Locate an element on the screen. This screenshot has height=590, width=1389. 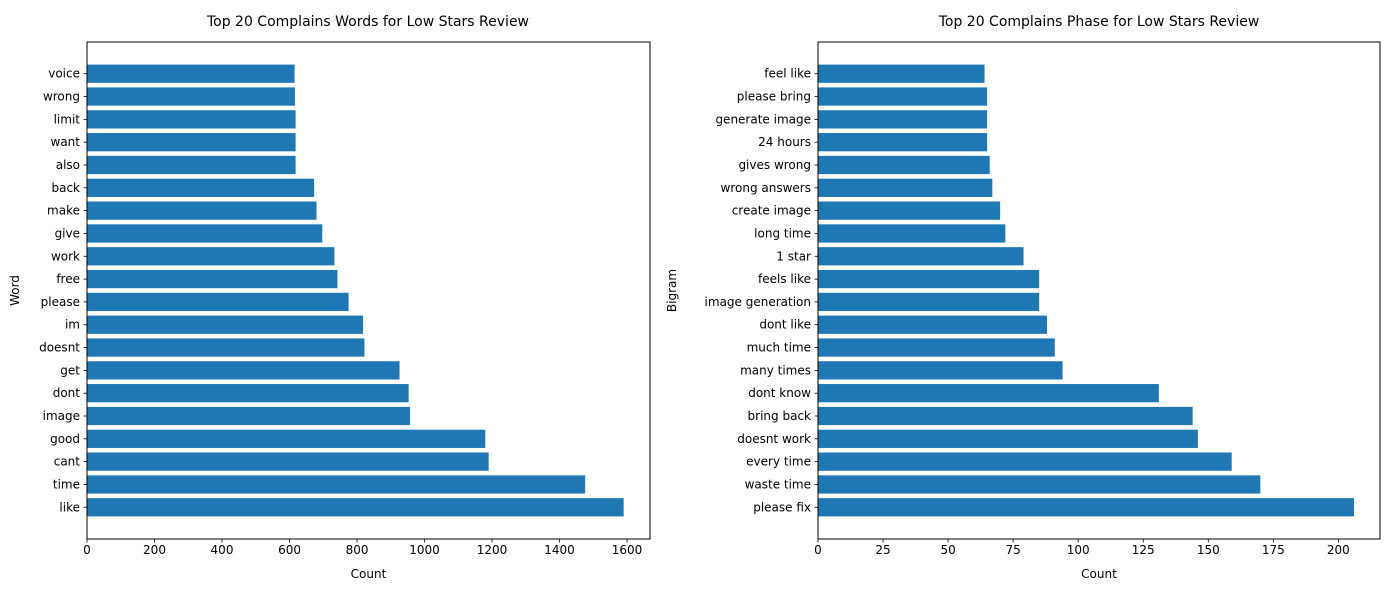
bigrams-ytick-label-10: feels like is located at coordinates (784, 279).